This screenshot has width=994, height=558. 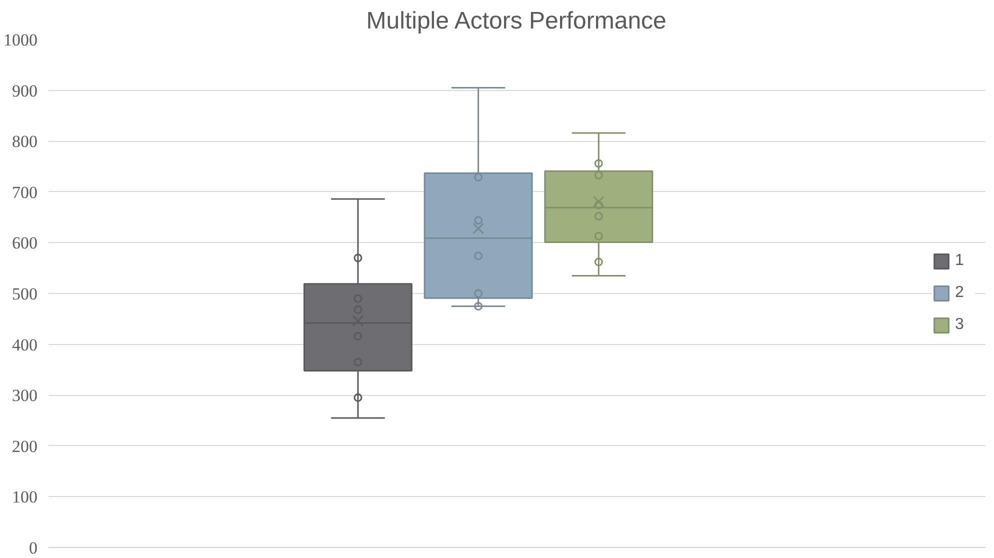 What do you see at coordinates (960, 325) in the screenshot?
I see `legend-label: 3` at bounding box center [960, 325].